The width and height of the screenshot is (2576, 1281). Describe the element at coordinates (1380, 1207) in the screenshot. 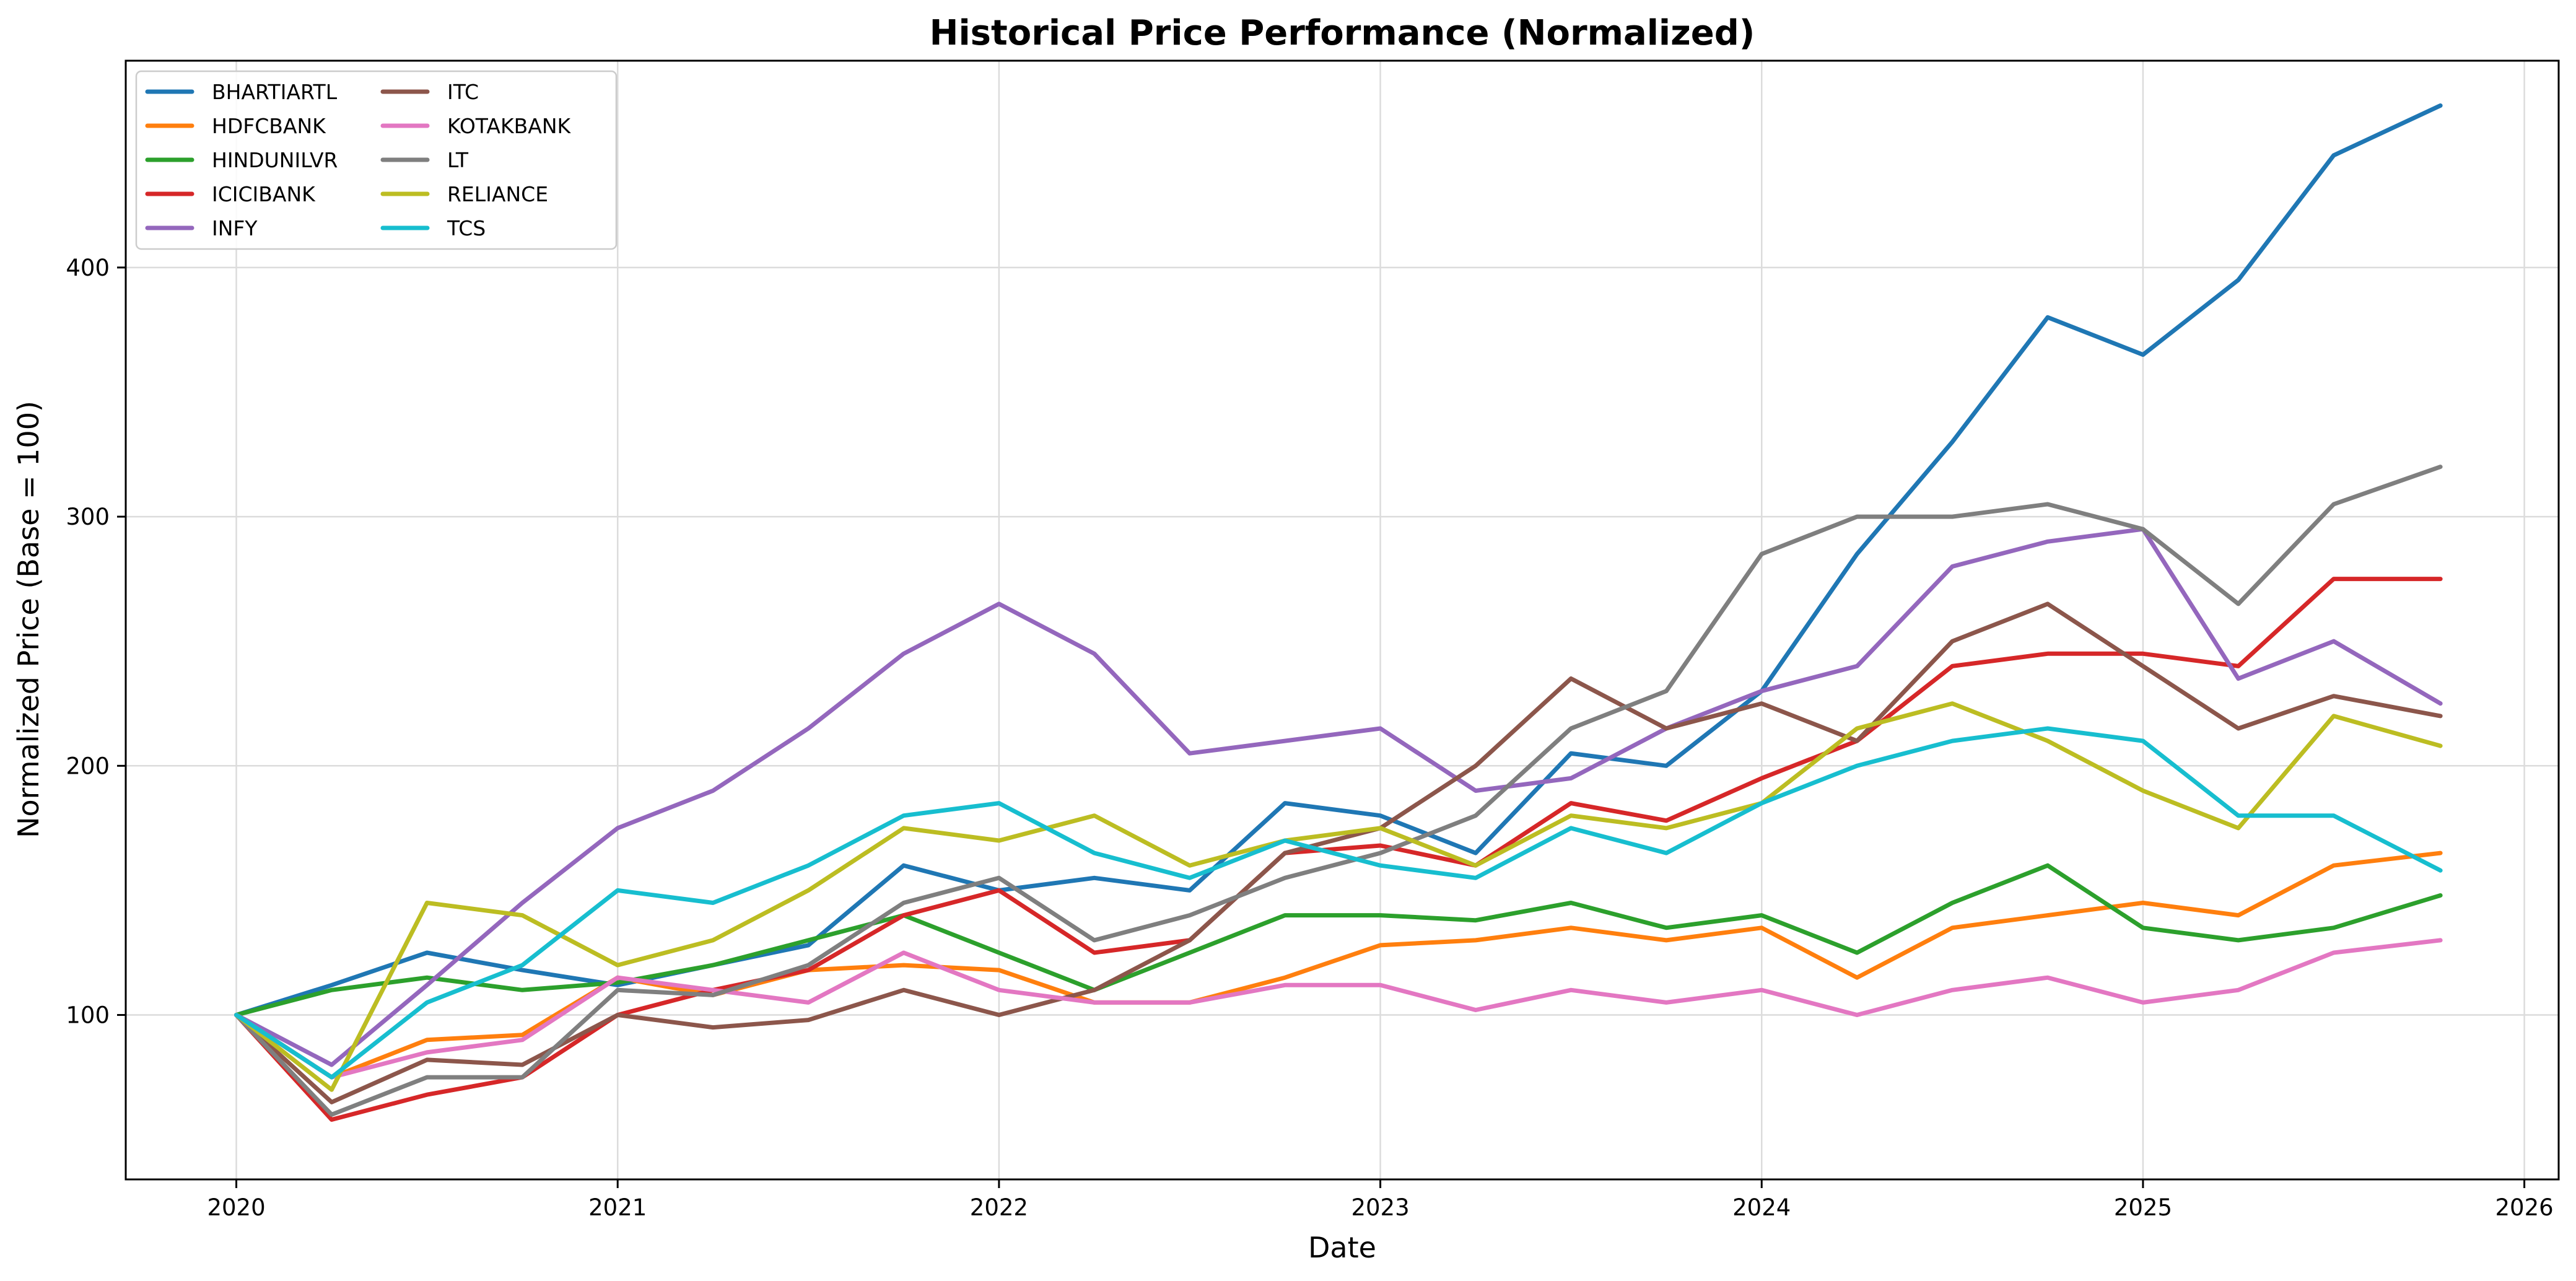

I see `x-tick-label: 2023` at that location.